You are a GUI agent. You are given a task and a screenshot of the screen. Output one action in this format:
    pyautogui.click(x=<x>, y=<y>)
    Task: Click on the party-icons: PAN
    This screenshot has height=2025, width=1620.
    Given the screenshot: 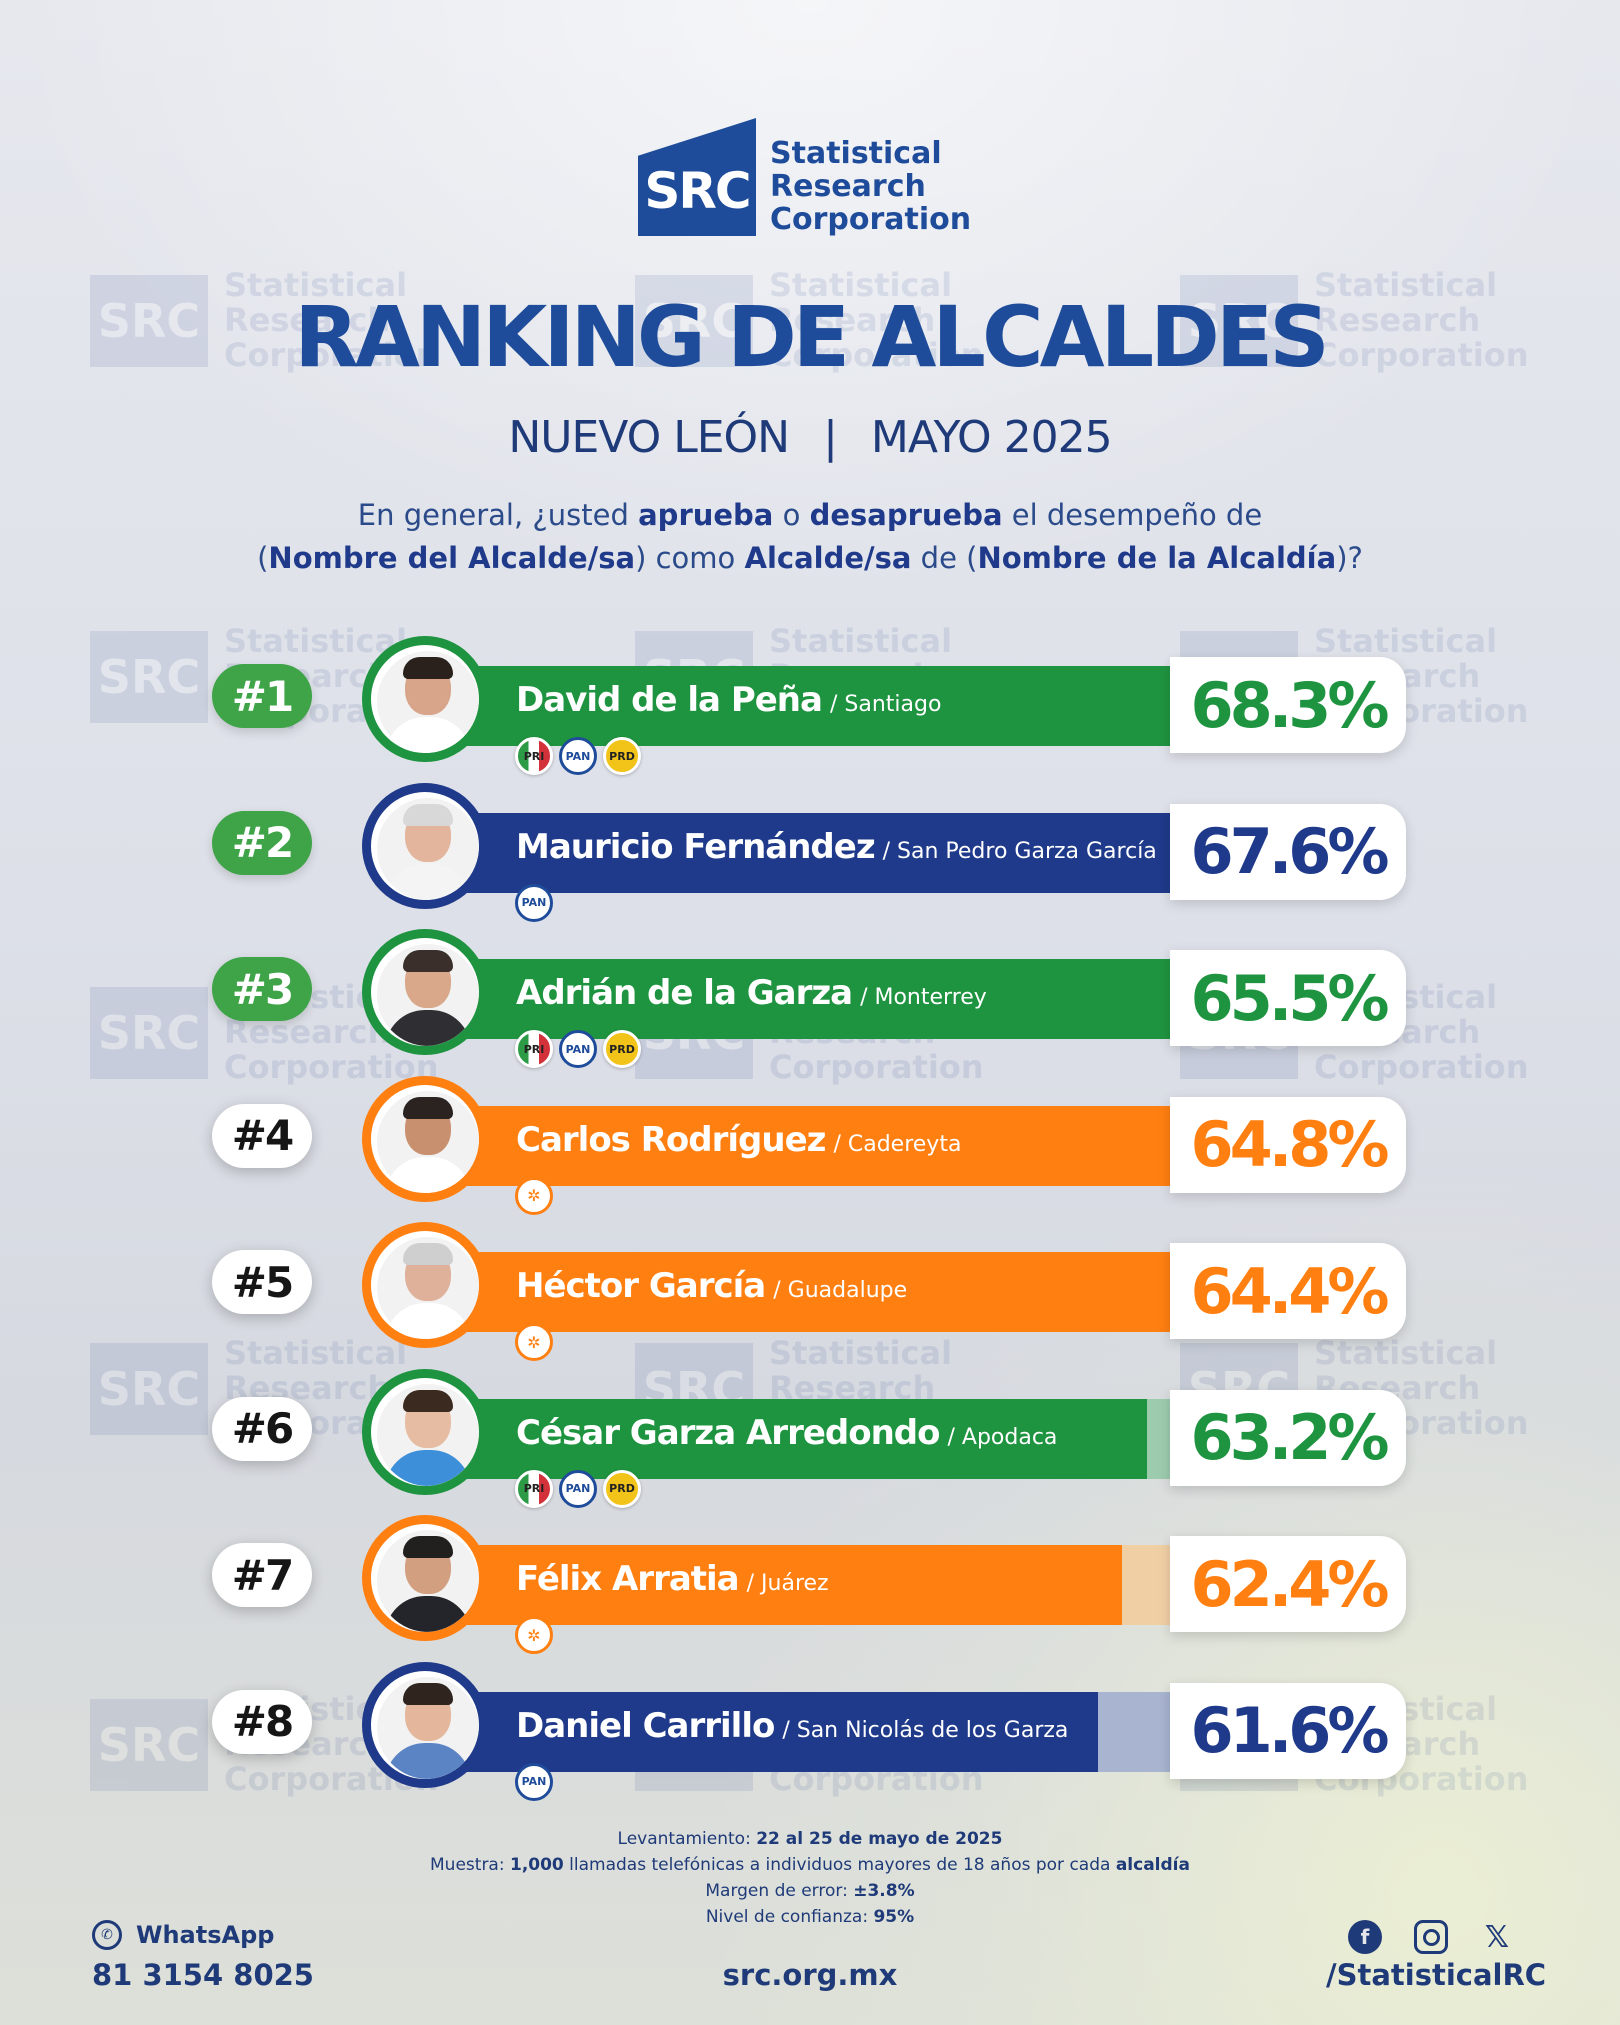 What is the action you would take?
    pyautogui.click(x=537, y=902)
    